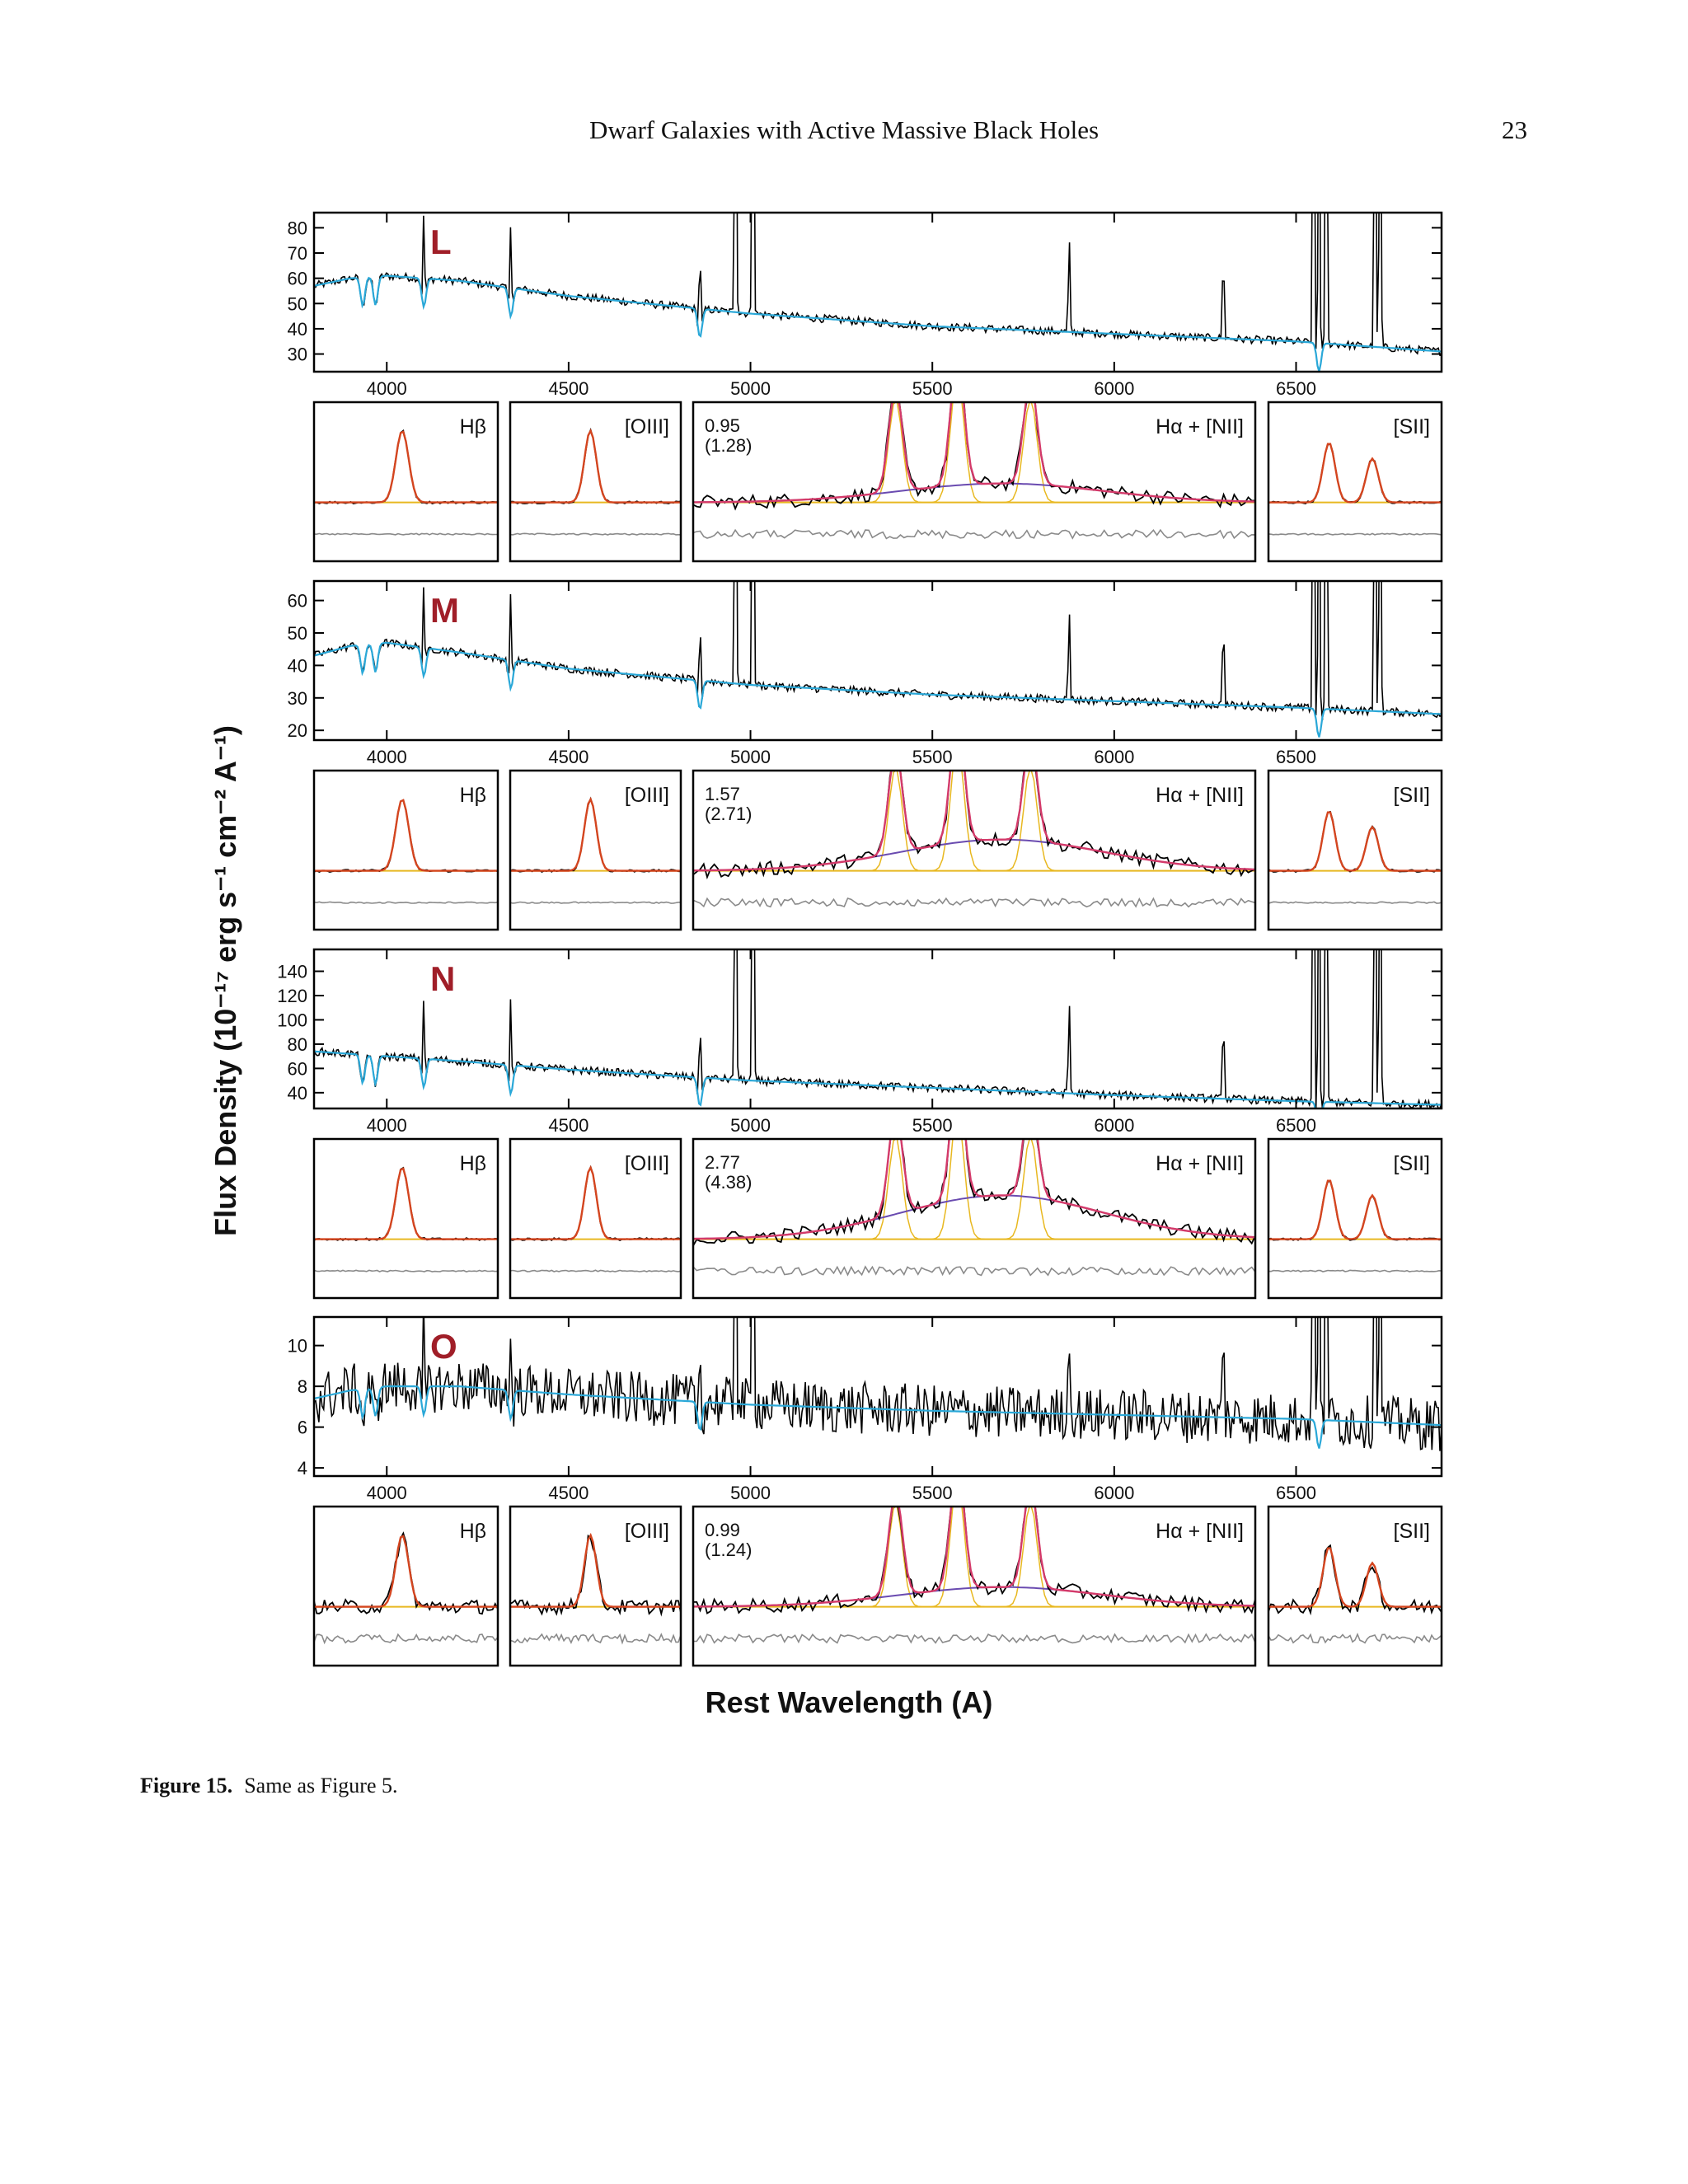 The width and height of the screenshot is (1688, 2184). What do you see at coordinates (728, 814) in the screenshot?
I see `broad-amplitude-alt: (2.71)` at bounding box center [728, 814].